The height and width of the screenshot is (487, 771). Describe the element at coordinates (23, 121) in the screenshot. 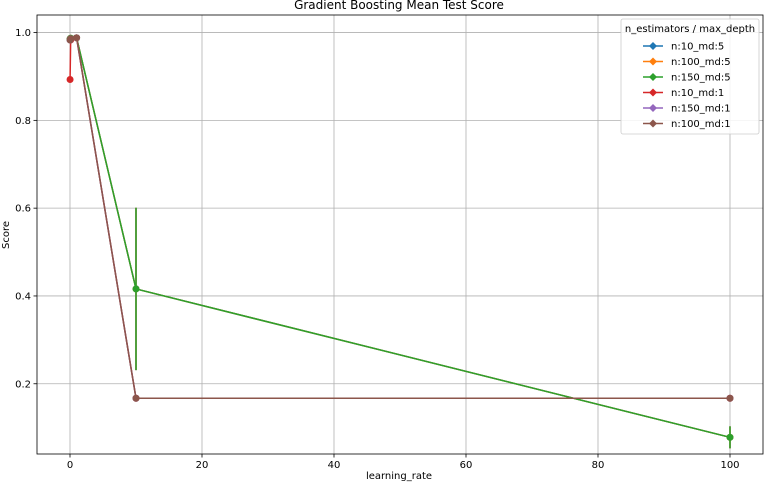

I see `y-tick-label: 0.8` at that location.